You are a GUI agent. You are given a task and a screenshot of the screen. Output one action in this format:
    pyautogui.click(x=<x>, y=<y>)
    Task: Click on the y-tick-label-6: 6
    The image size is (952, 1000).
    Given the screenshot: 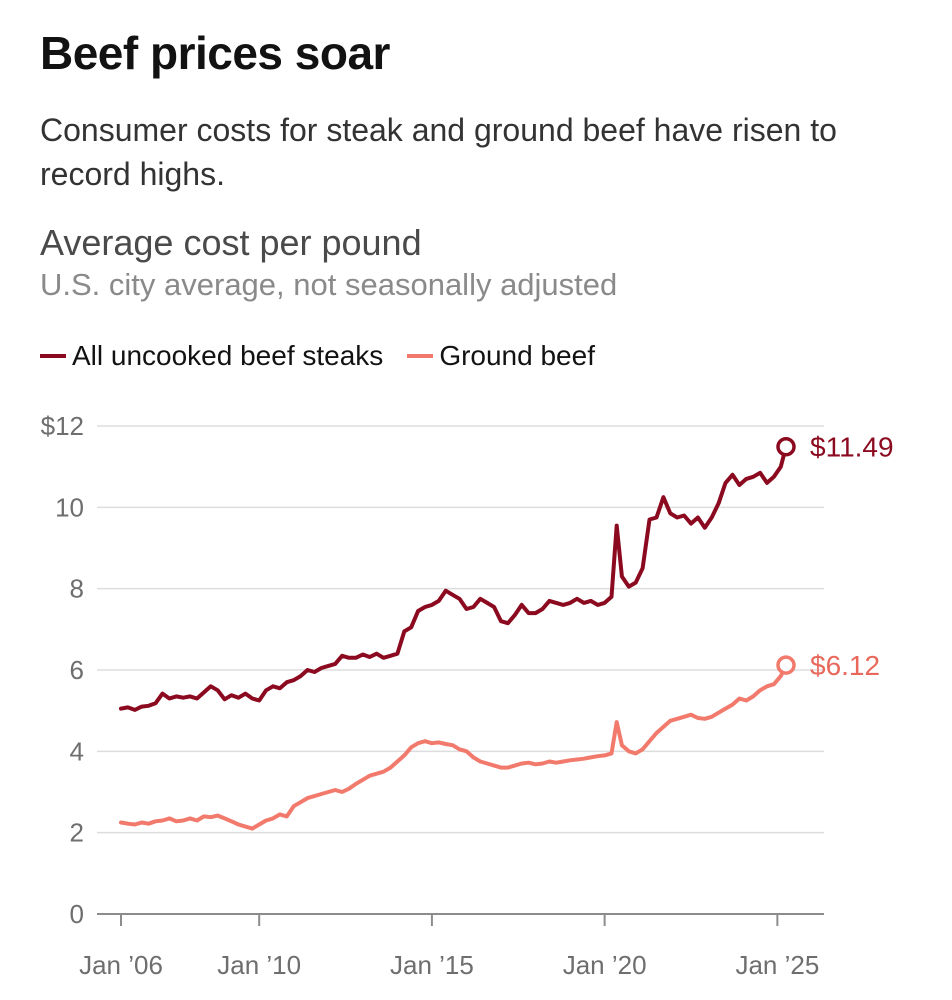 What is the action you would take?
    pyautogui.click(x=77, y=670)
    